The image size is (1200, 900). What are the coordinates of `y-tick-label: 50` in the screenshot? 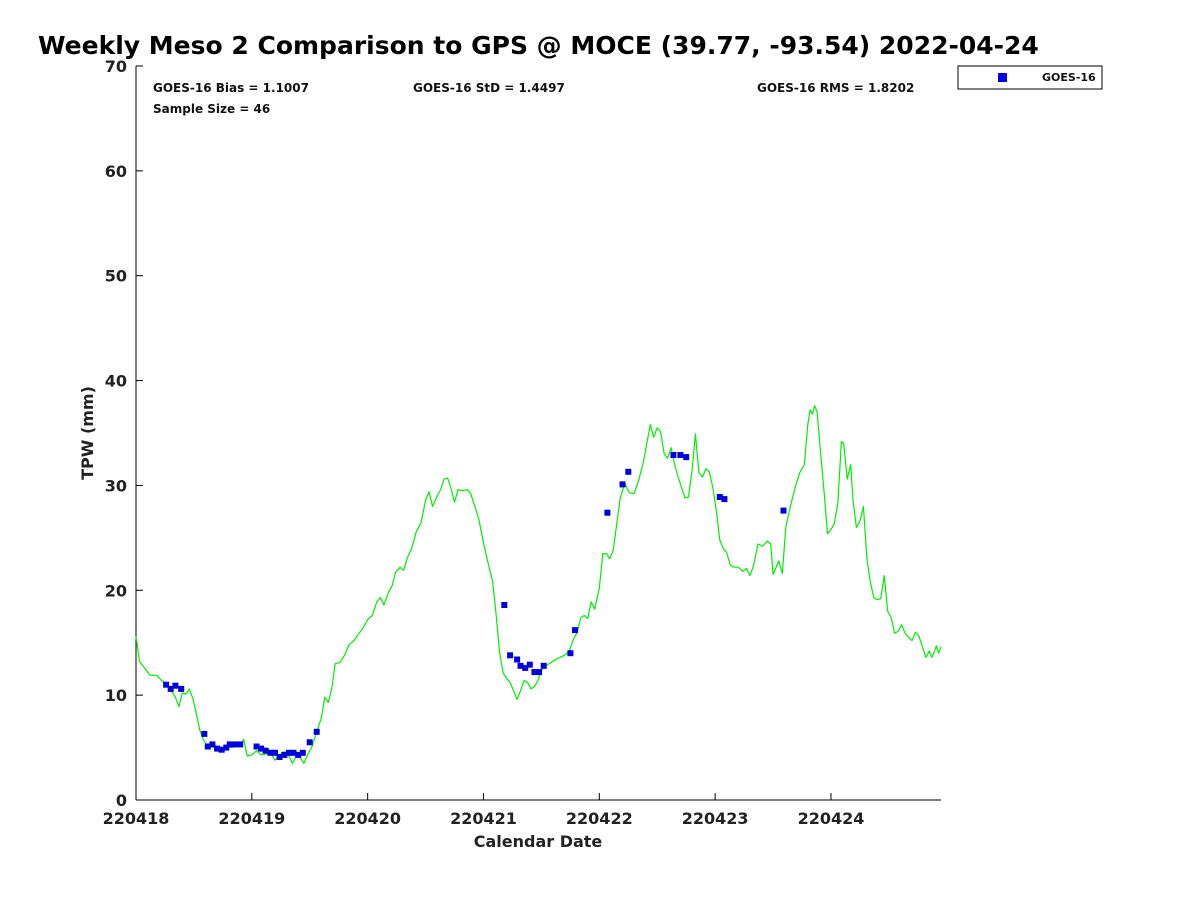 It's located at (116, 276).